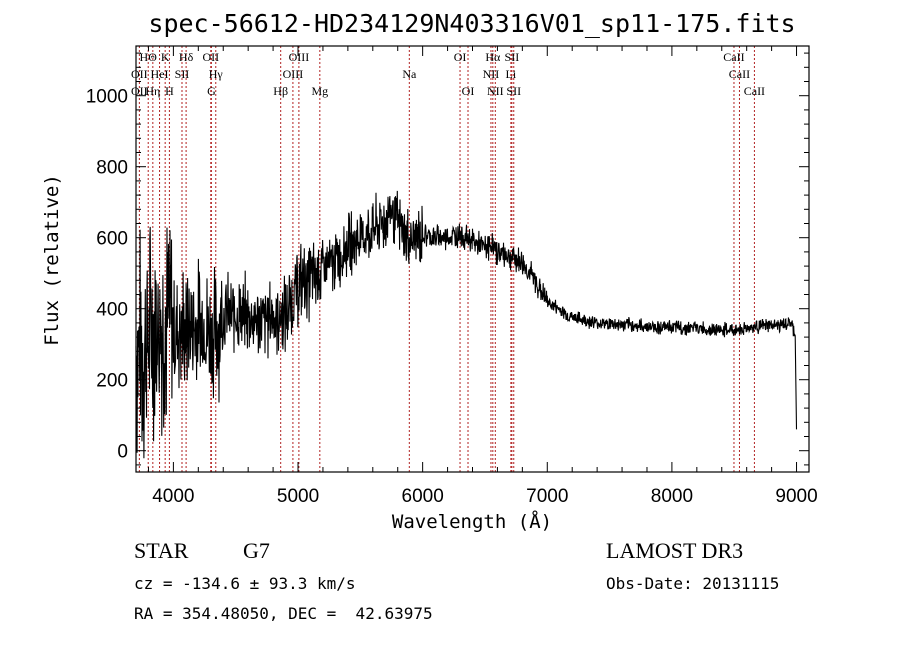  Describe the element at coordinates (280, 91) in the screenshot. I see `spectral-line-label: Hβ` at that location.